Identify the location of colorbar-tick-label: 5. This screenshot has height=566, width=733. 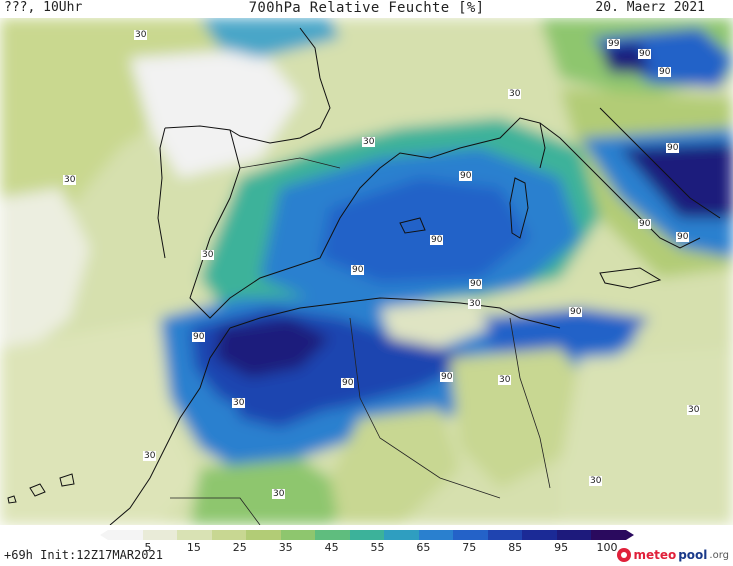
(148, 547).